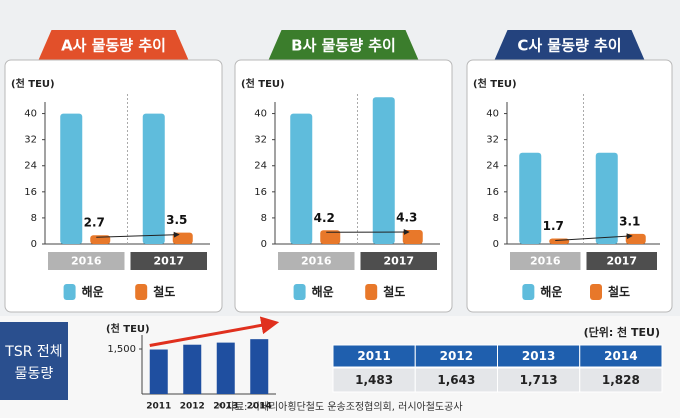  I want to click on table-value: 1,643, so click(456, 380).